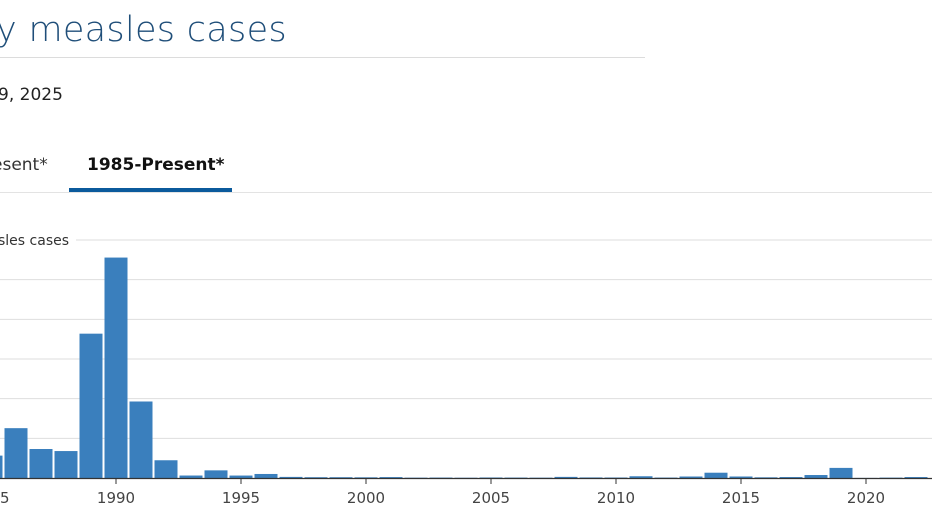  What do you see at coordinates (1, 466) in the screenshot?
I see `bar-1985` at bounding box center [1, 466].